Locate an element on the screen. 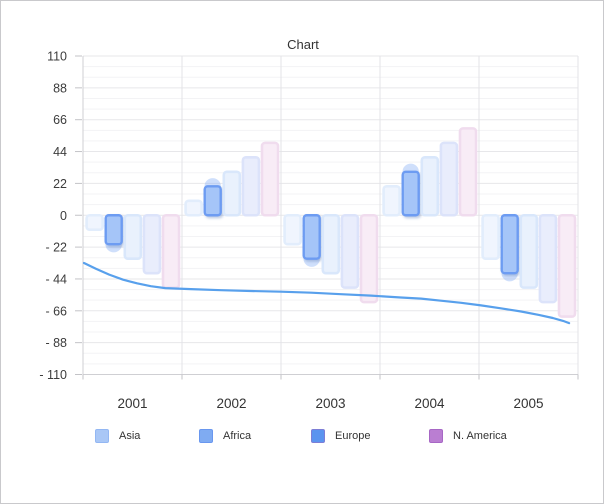 The height and width of the screenshot is (504, 604). bar-n-america-2004 is located at coordinates (468, 172).